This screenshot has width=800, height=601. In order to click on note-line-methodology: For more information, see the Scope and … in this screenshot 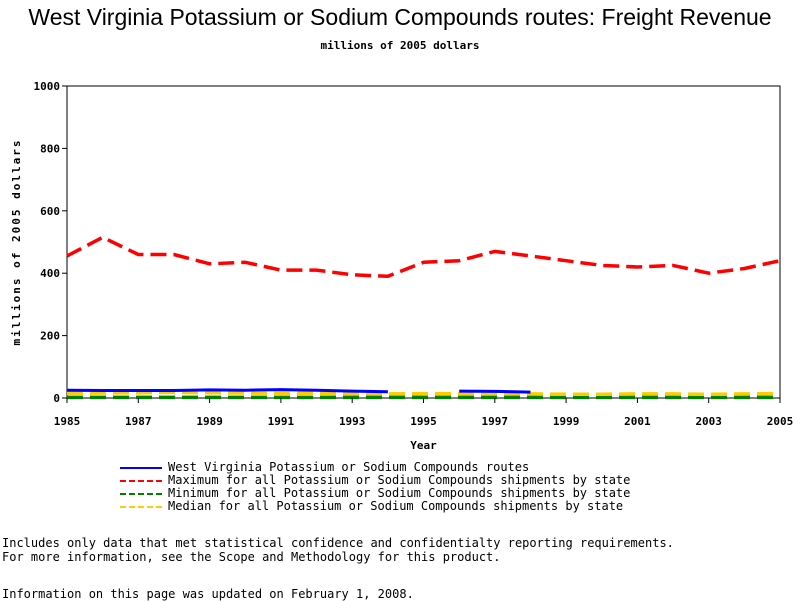, I will do `click(251, 557)`.